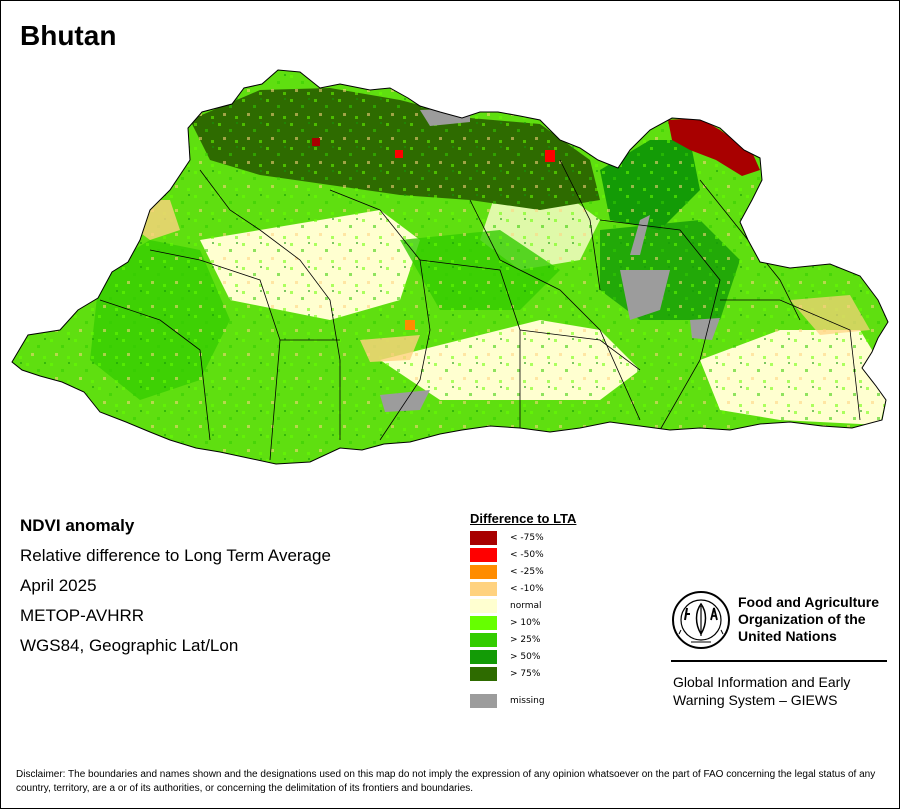 Image resolution: width=900 pixels, height=809 pixels. Describe the element at coordinates (523, 518) in the screenshot. I see `legend-title: Difference to LTA` at that location.